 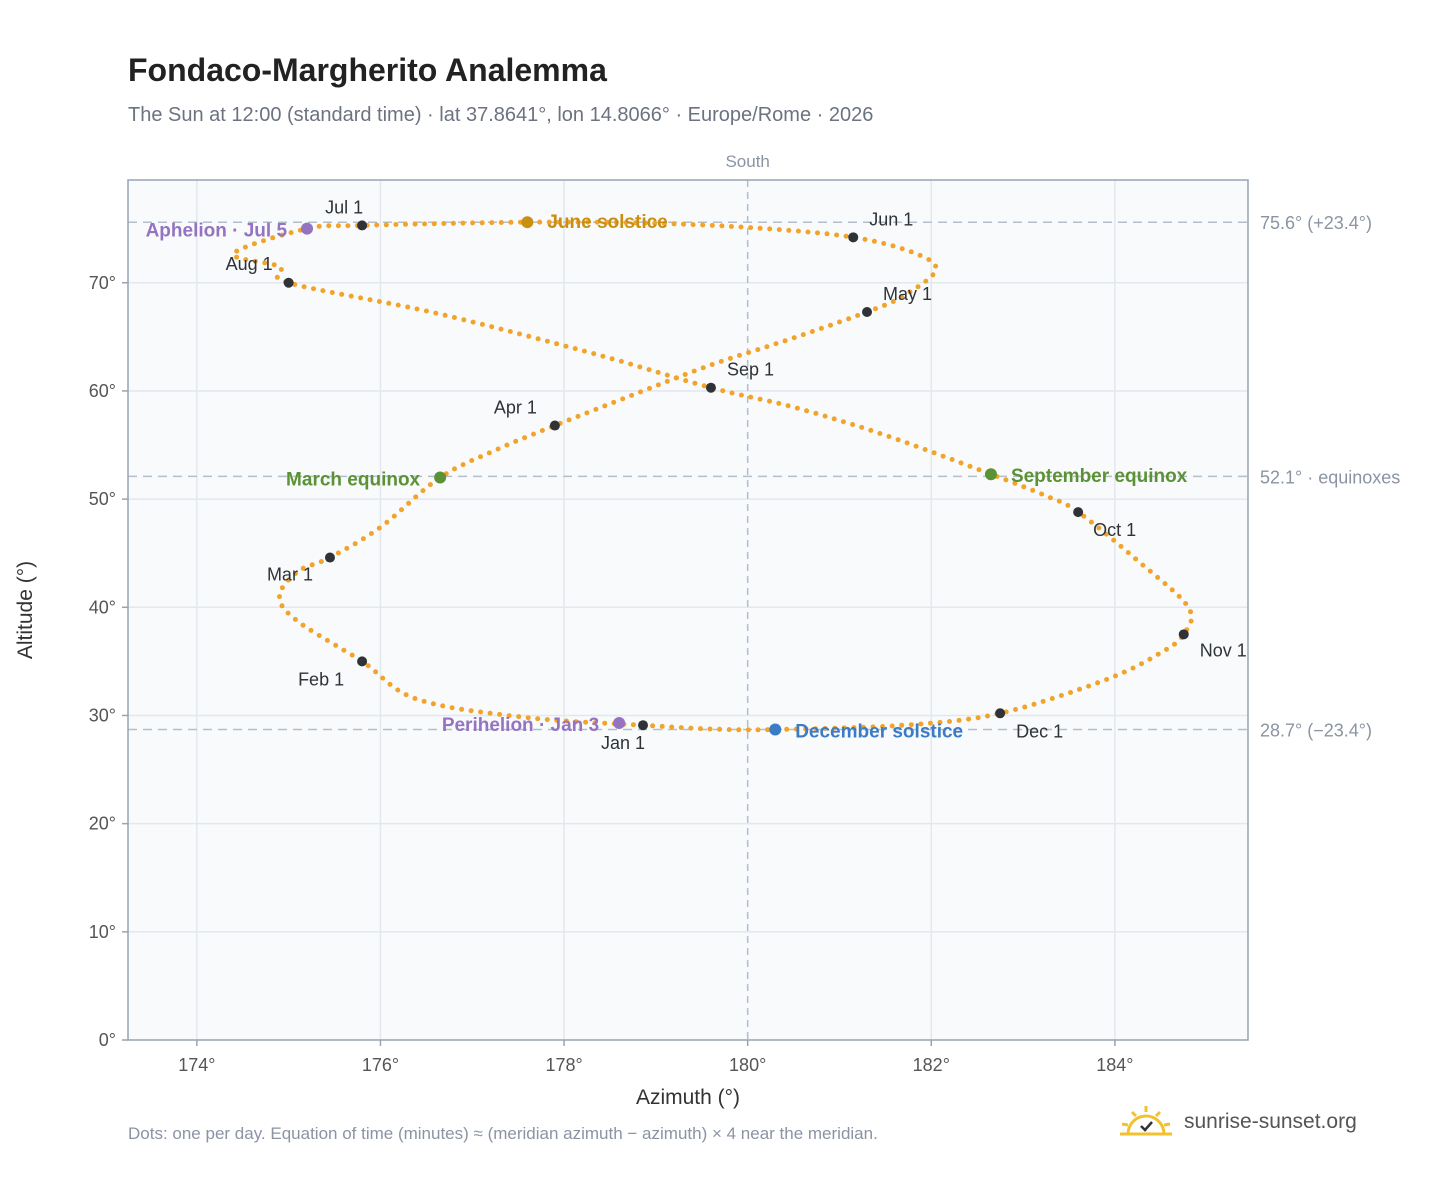 I want to click on month-marker-label: May 1, so click(x=907, y=294).